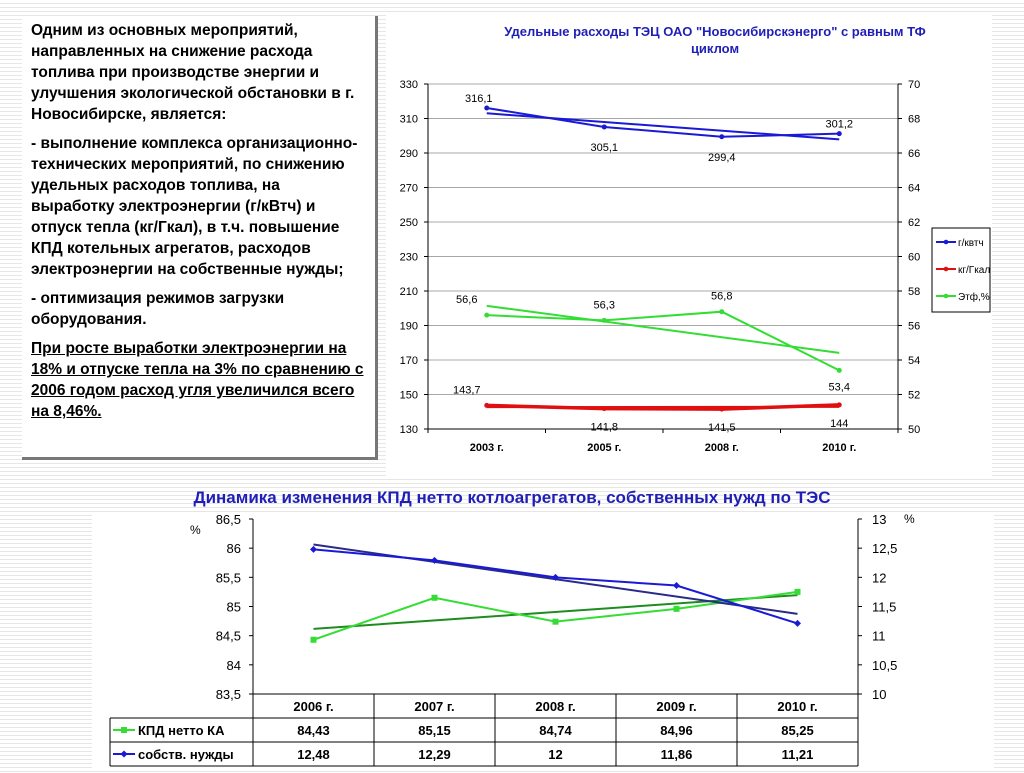  What do you see at coordinates (556, 616) in the screenshot?
I see `chart2-series-line` at bounding box center [556, 616].